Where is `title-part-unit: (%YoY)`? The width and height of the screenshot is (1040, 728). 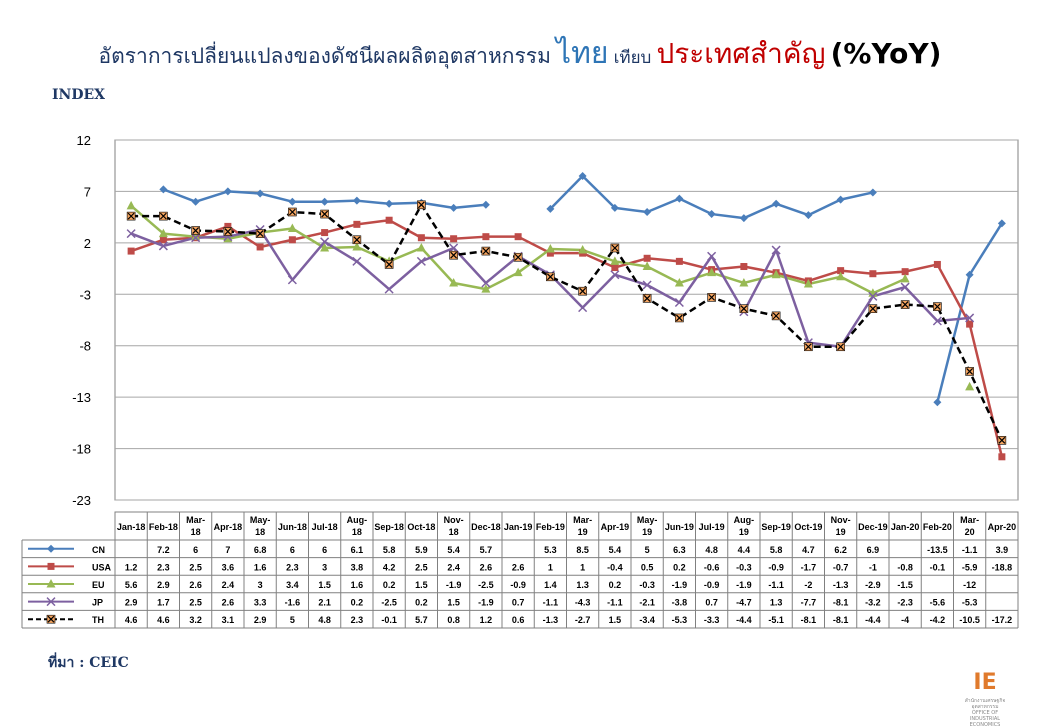
title-part-unit: (%YoY) is located at coordinates (886, 53).